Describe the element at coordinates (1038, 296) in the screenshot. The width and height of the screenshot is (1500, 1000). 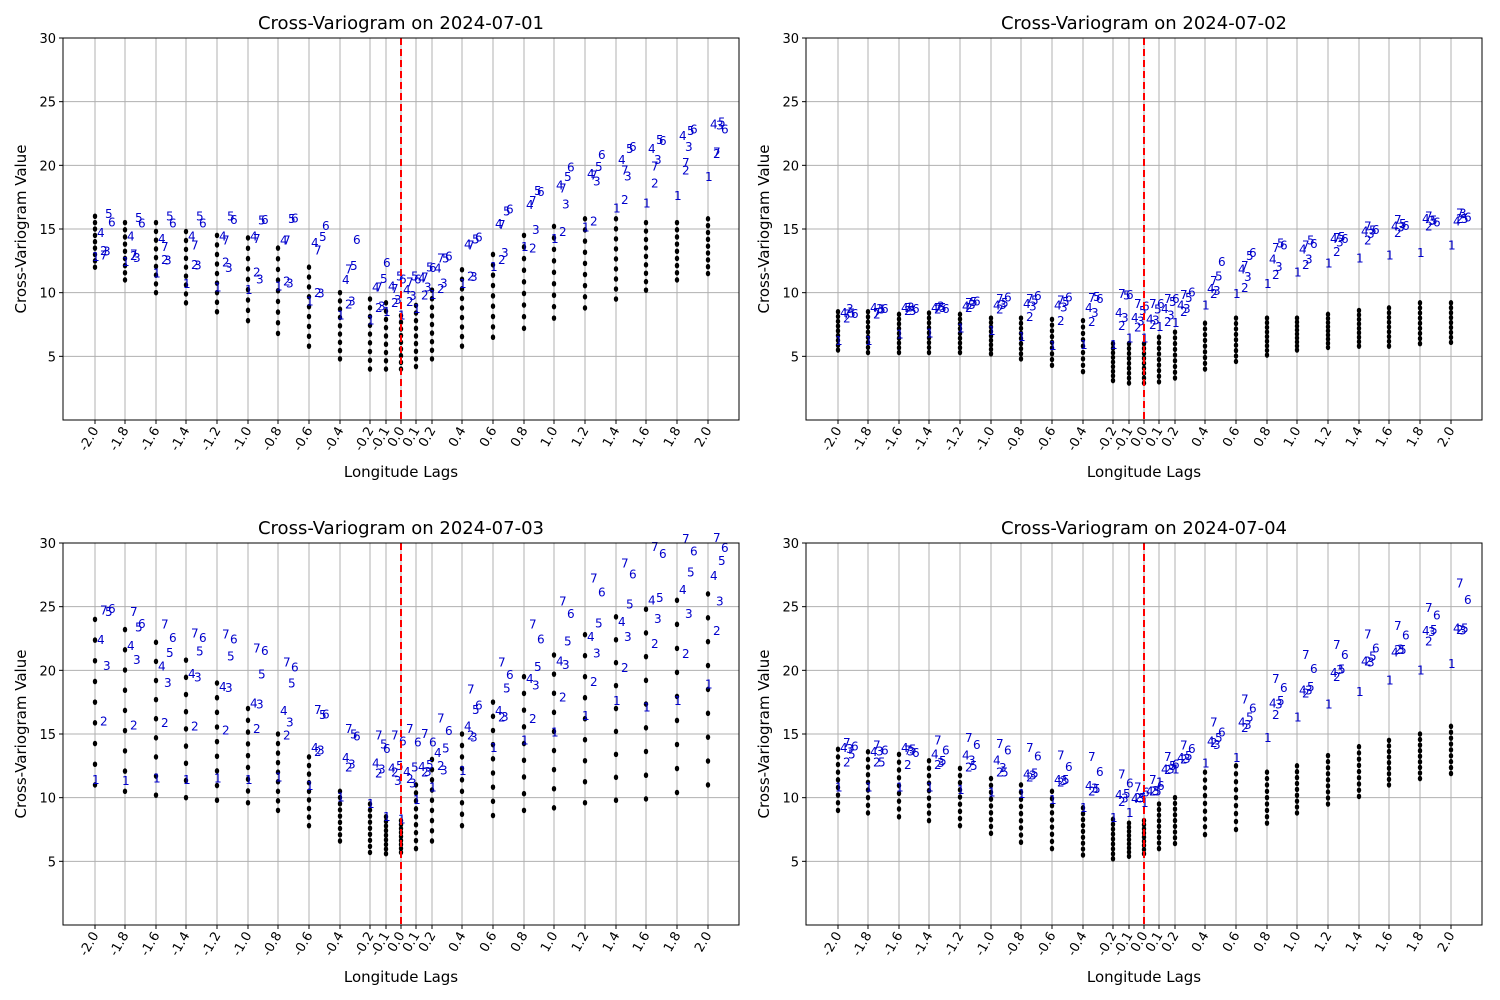
I see `series-label-6: 6` at that location.